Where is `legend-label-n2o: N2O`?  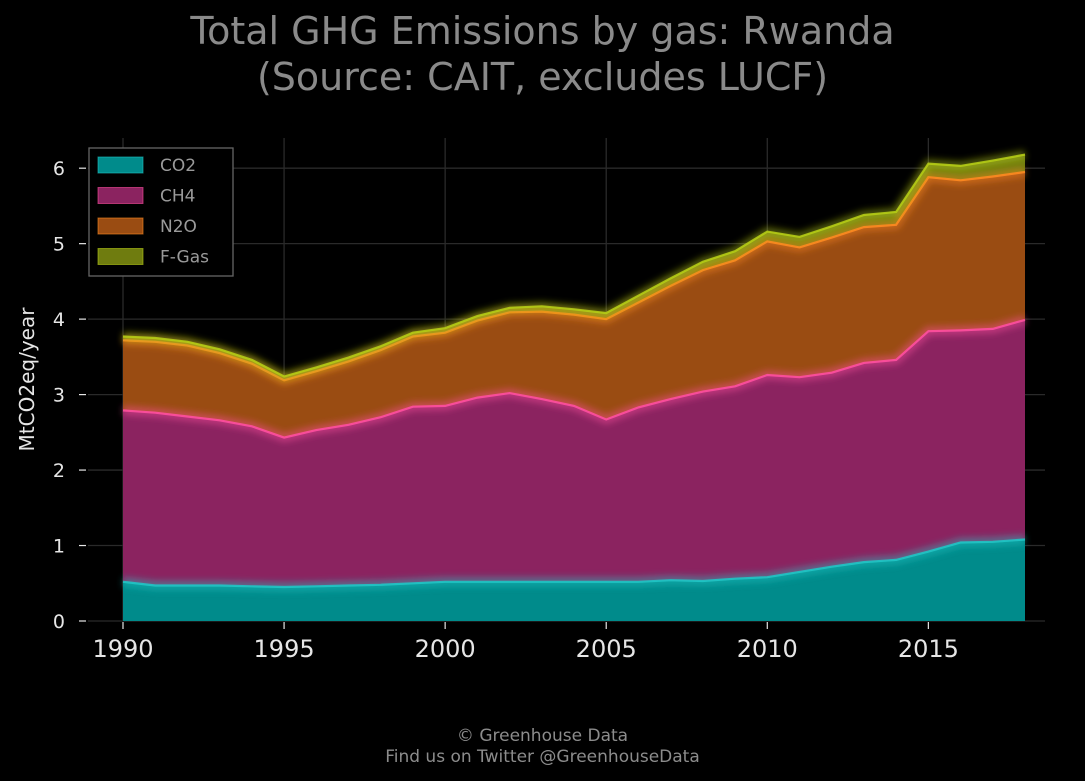 legend-label-n2o: N2O is located at coordinates (178, 227).